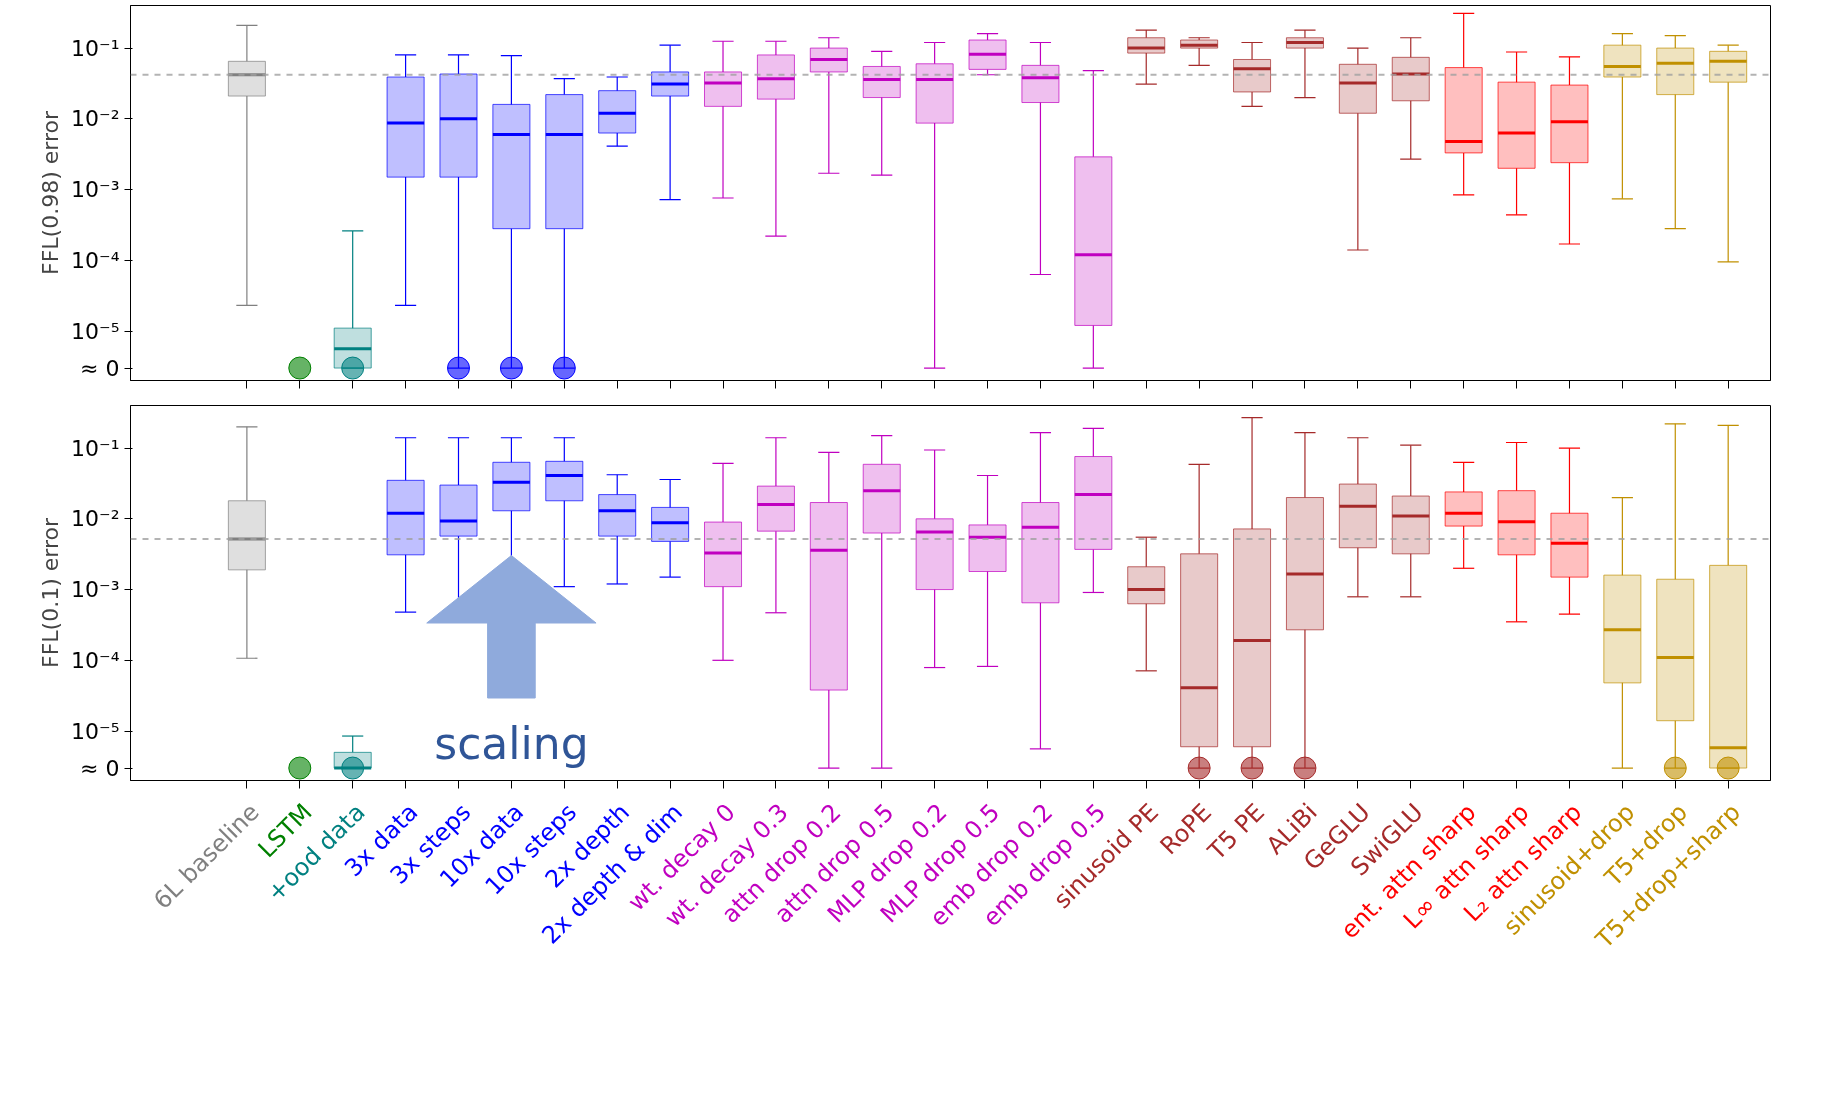  What do you see at coordinates (51, 192) in the screenshot?
I see `y-axis-title: FFL(0.98) error` at bounding box center [51, 192].